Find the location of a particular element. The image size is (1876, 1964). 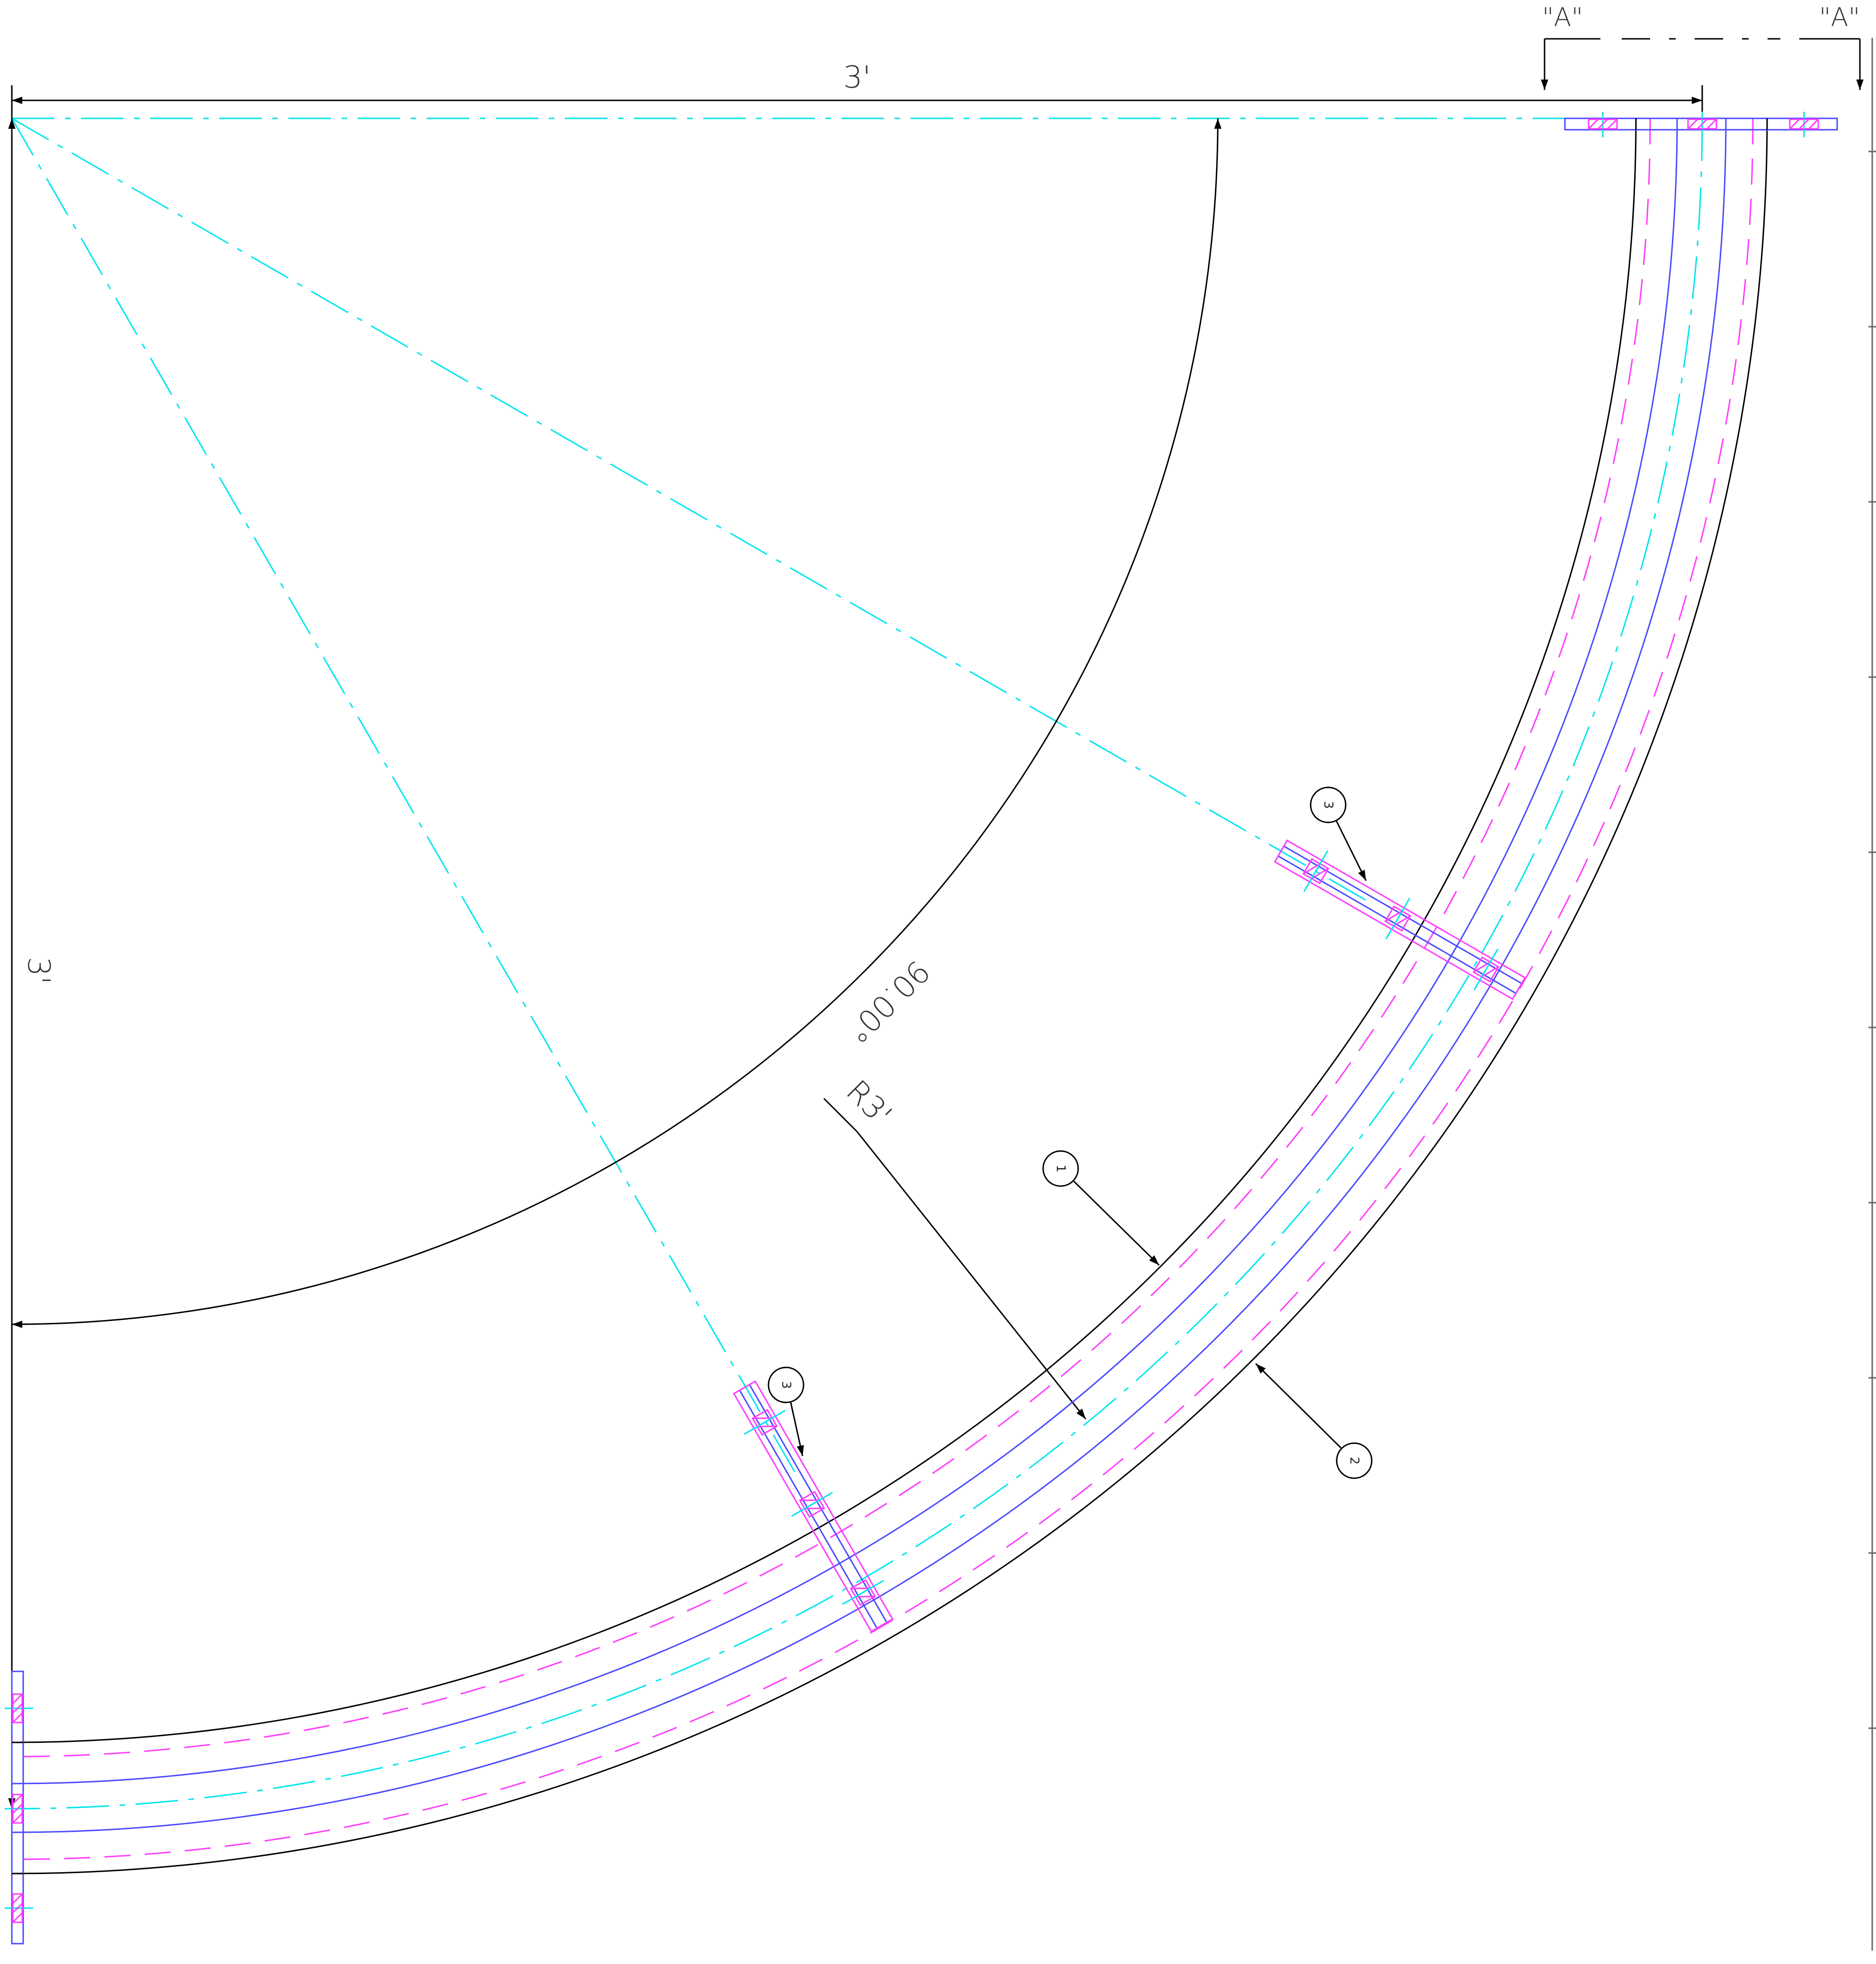

radius-dimension-label: R3' is located at coordinates (868, 1104).